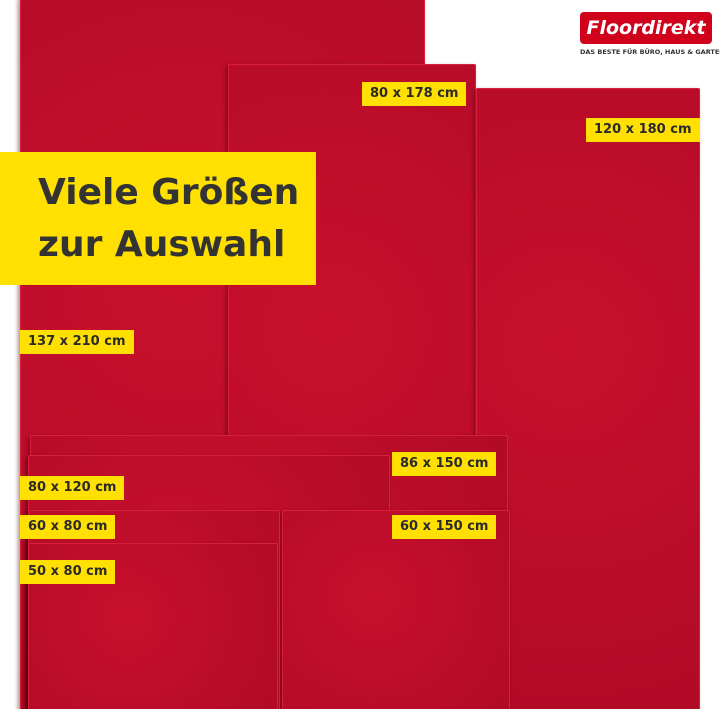 This screenshot has width=720, height=709. I want to click on headline-box: Viele Größen zur Auswahl, so click(158, 218).